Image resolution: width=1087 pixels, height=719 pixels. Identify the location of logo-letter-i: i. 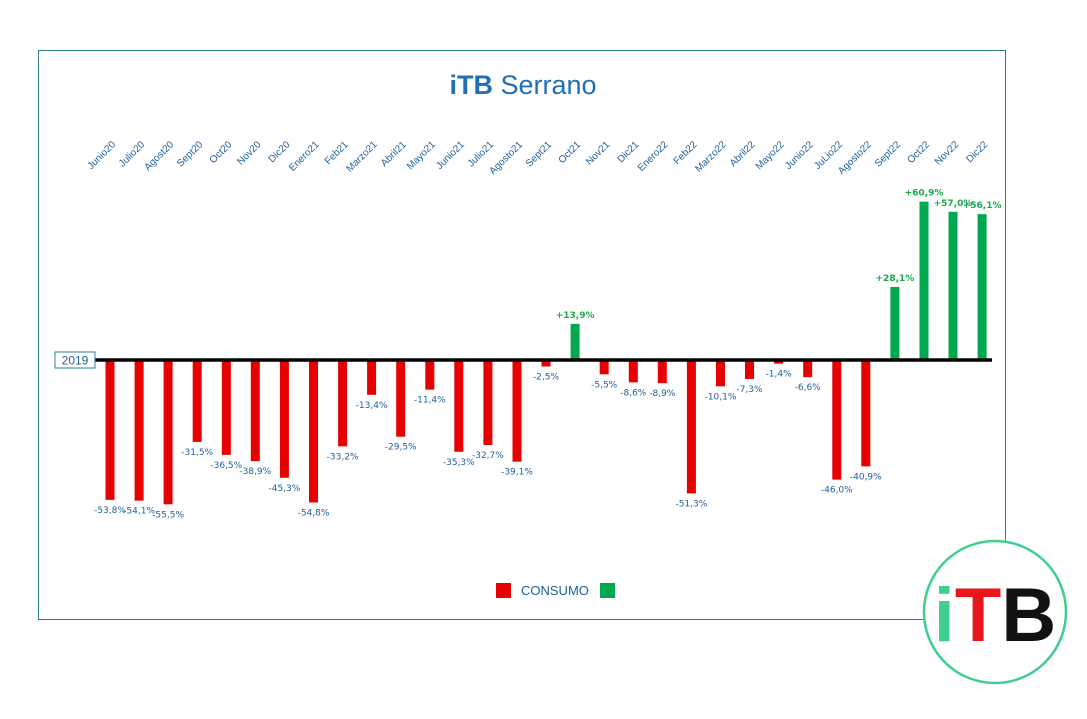
(944, 615).